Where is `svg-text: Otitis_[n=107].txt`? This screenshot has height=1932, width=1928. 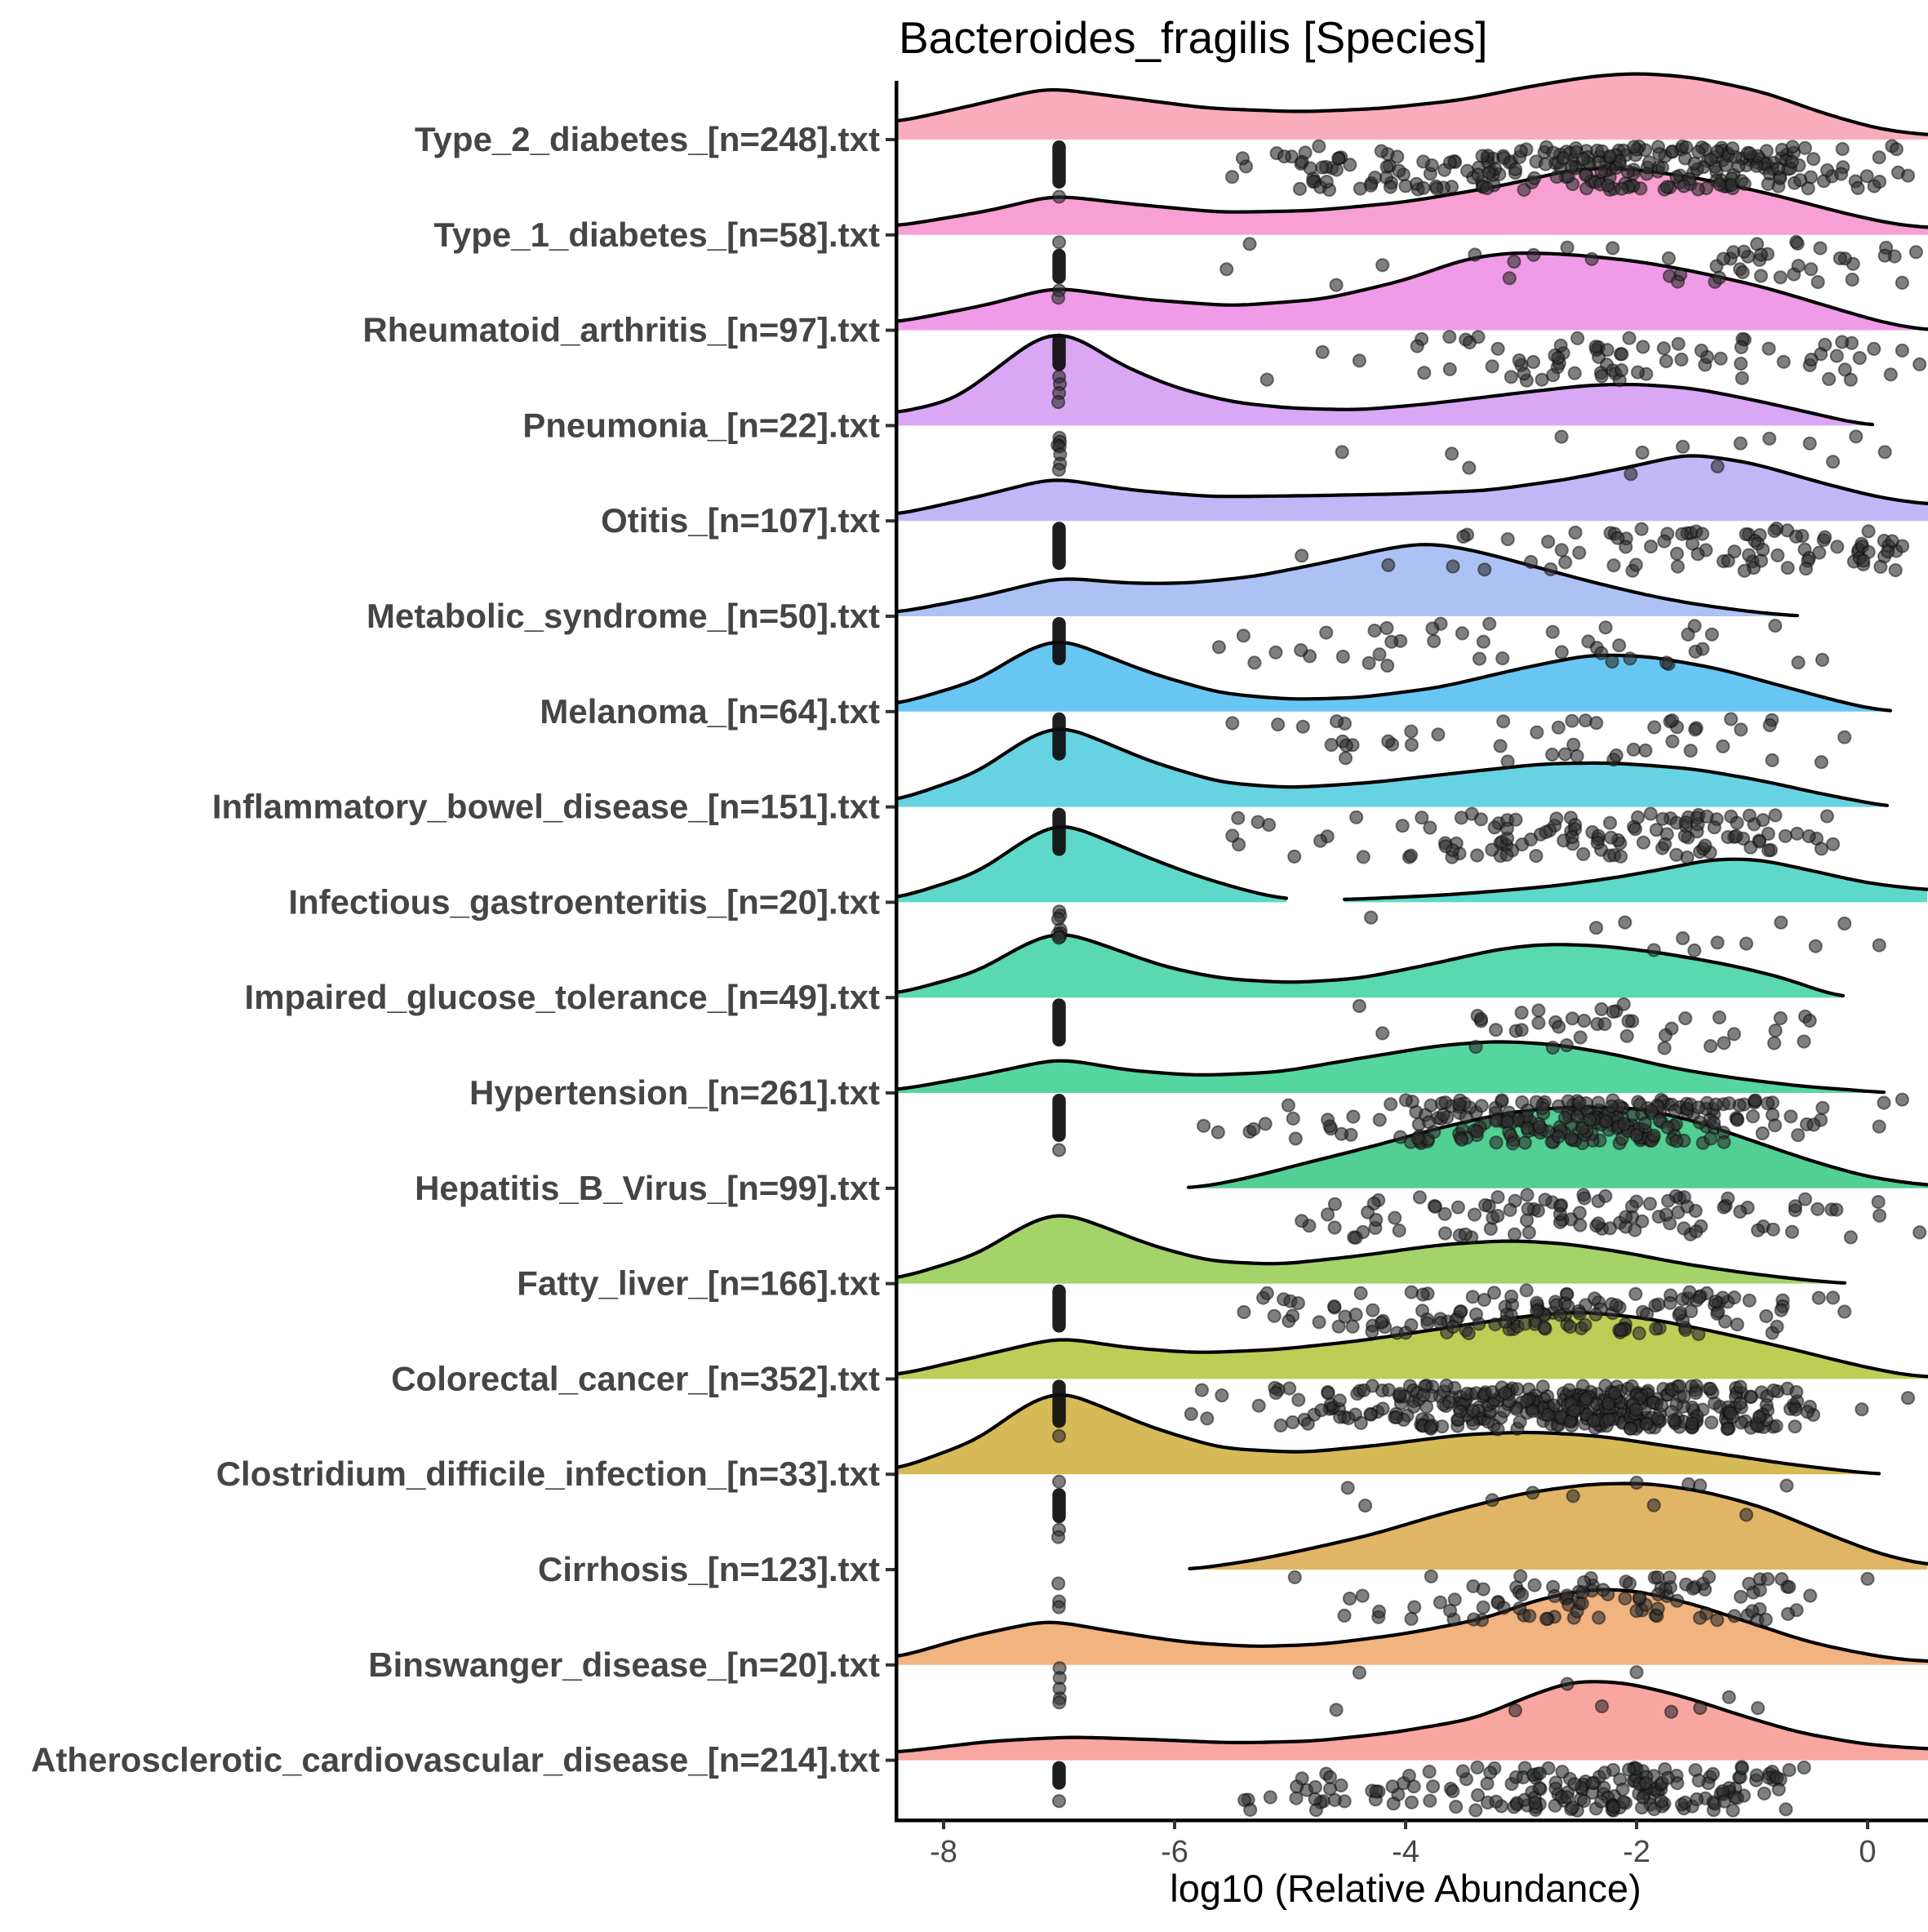 svg-text: Otitis_[n=107].txt is located at coordinates (740, 520).